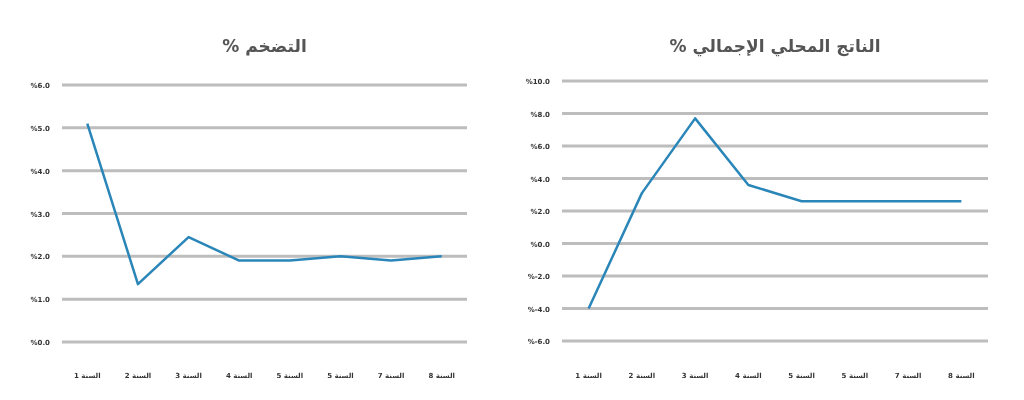 The height and width of the screenshot is (400, 1024). I want to click on chart-title: التضخم %, so click(264, 46).